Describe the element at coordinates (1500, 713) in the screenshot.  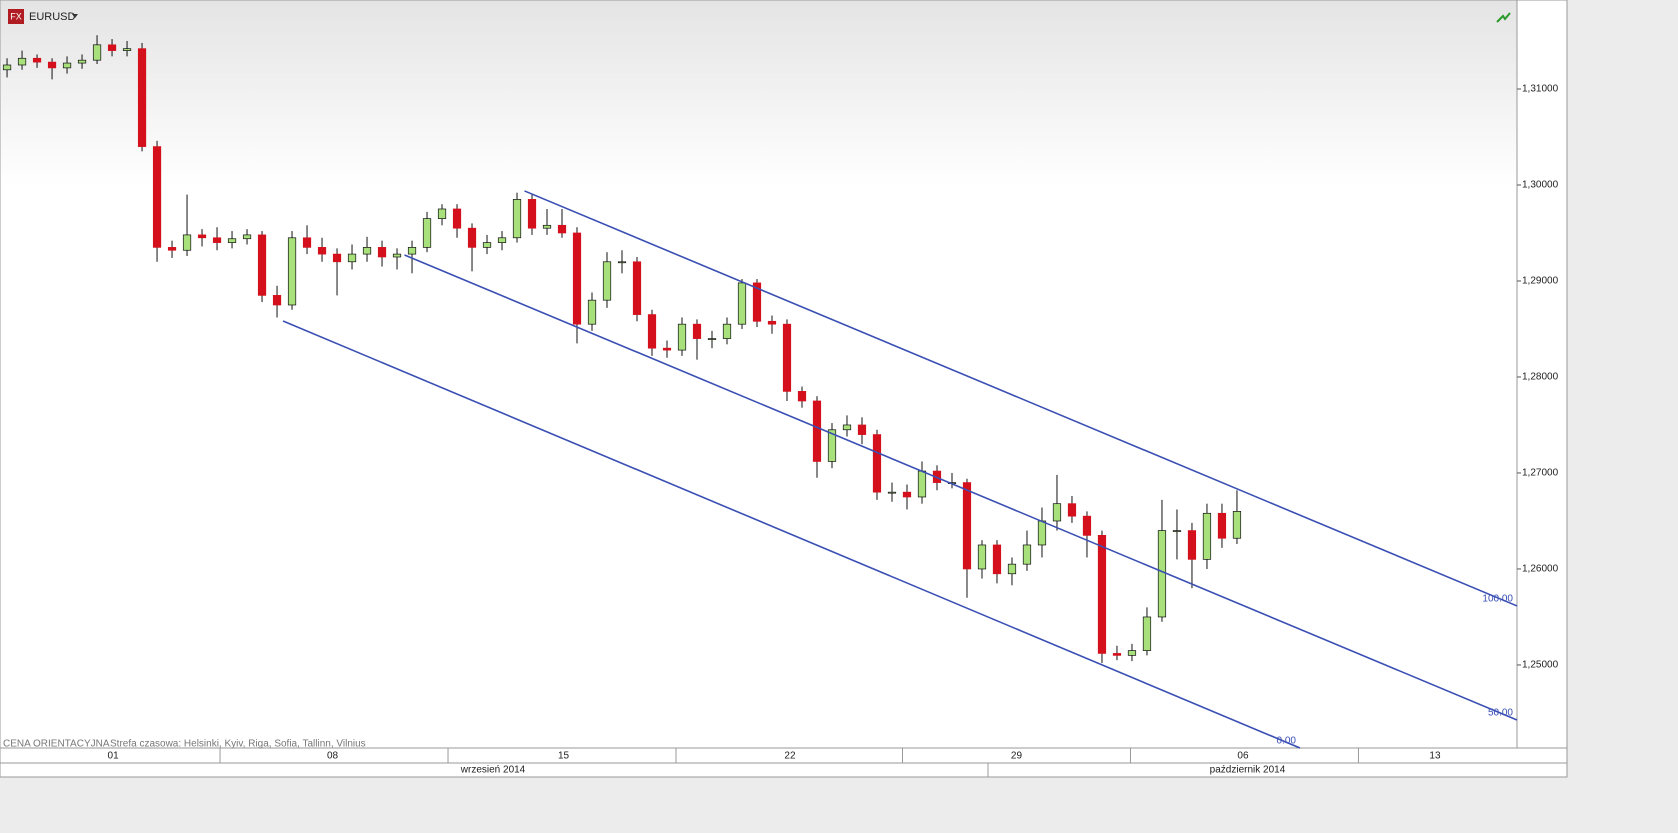
I see `channel-label: 50.00` at that location.